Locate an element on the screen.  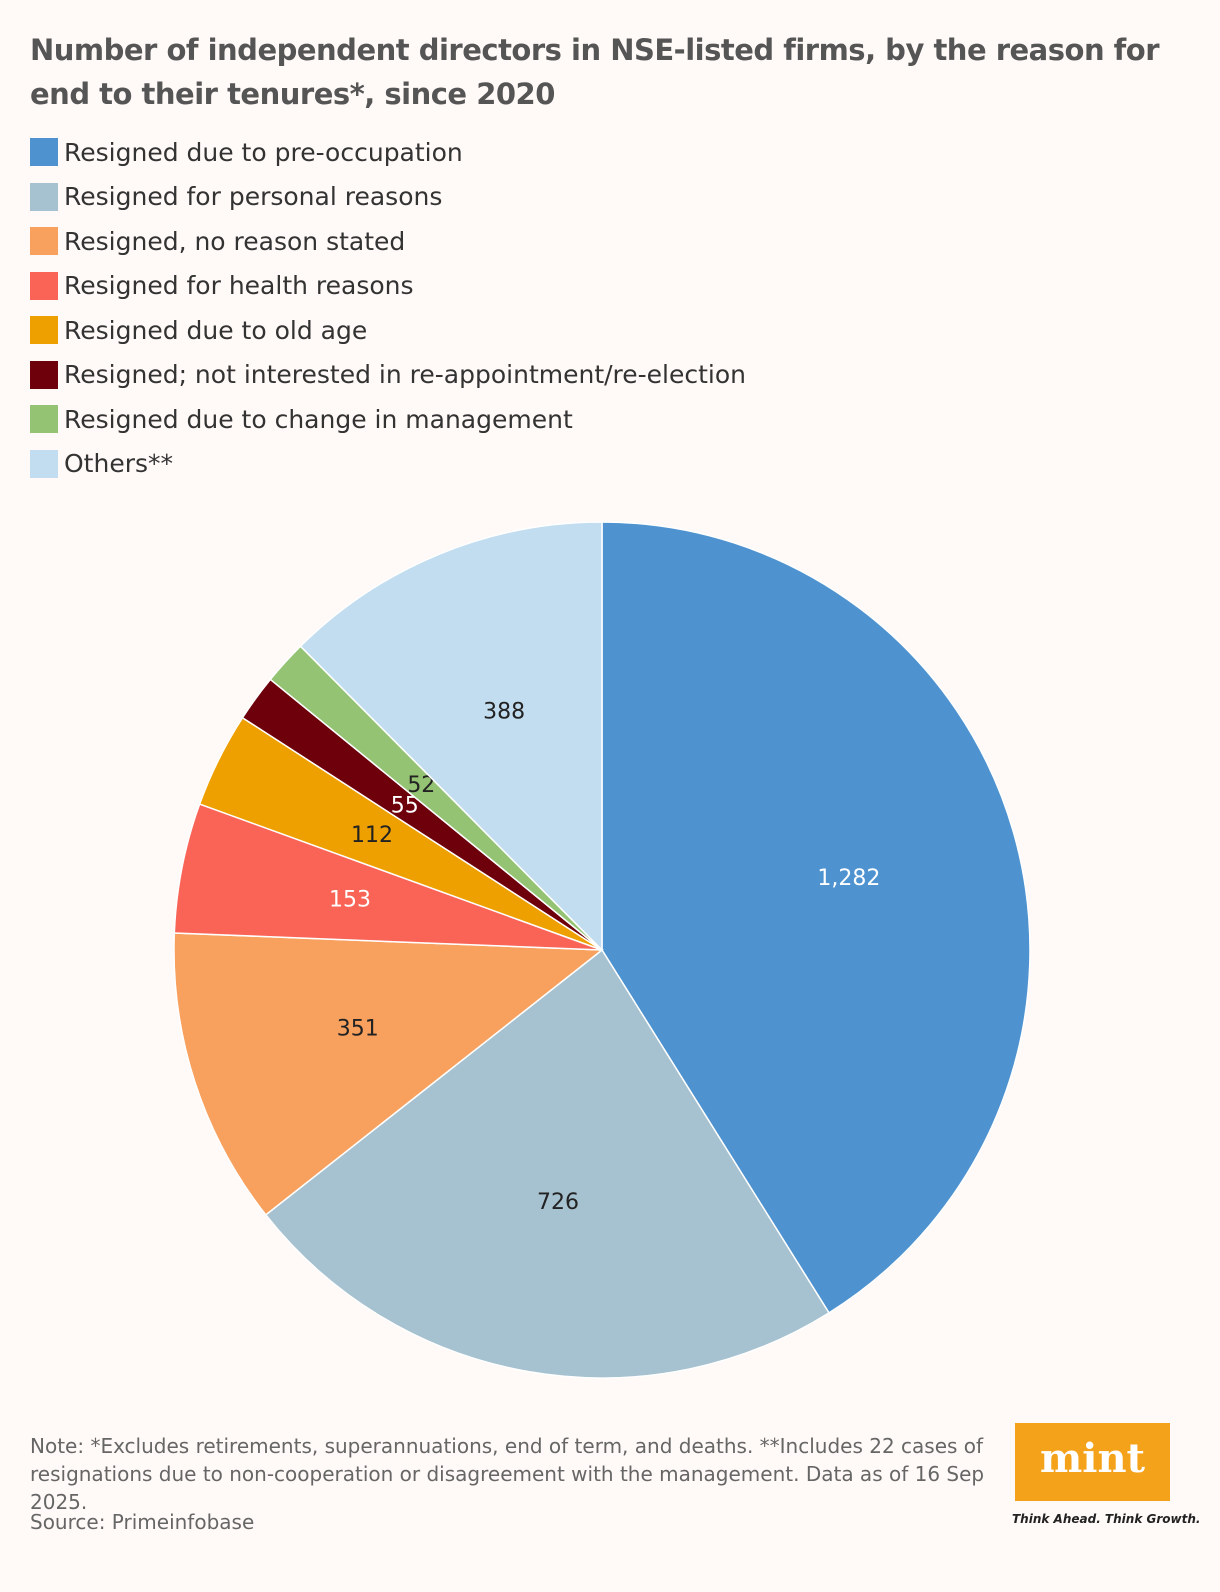
legend-label: Resigned due to change in management is located at coordinates (318, 419).